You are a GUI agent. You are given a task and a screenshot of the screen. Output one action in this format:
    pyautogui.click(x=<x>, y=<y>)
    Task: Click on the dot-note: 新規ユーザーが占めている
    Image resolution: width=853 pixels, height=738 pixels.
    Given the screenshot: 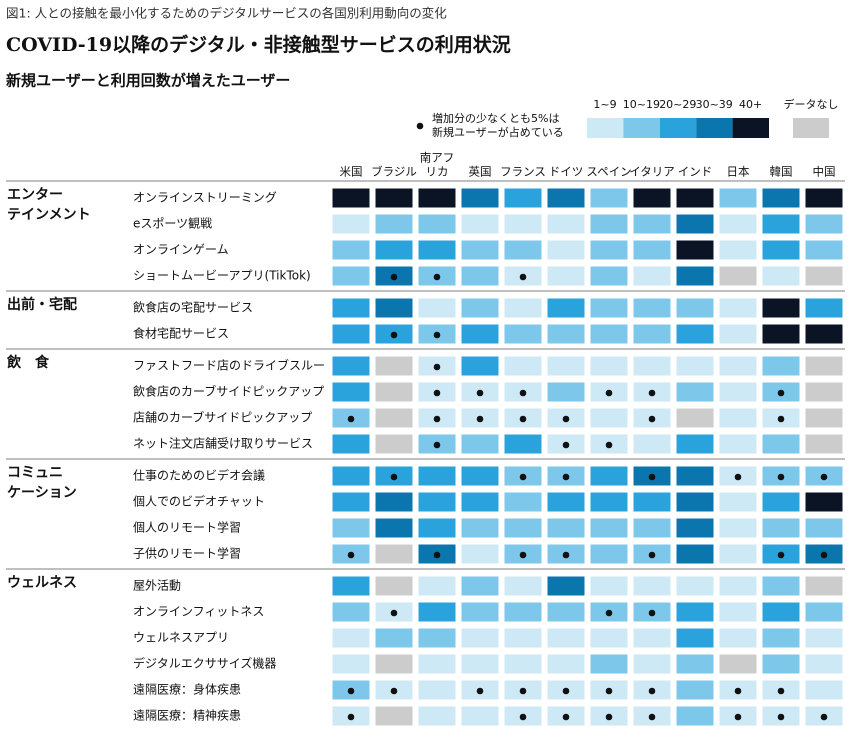 What is the action you would take?
    pyautogui.click(x=498, y=132)
    